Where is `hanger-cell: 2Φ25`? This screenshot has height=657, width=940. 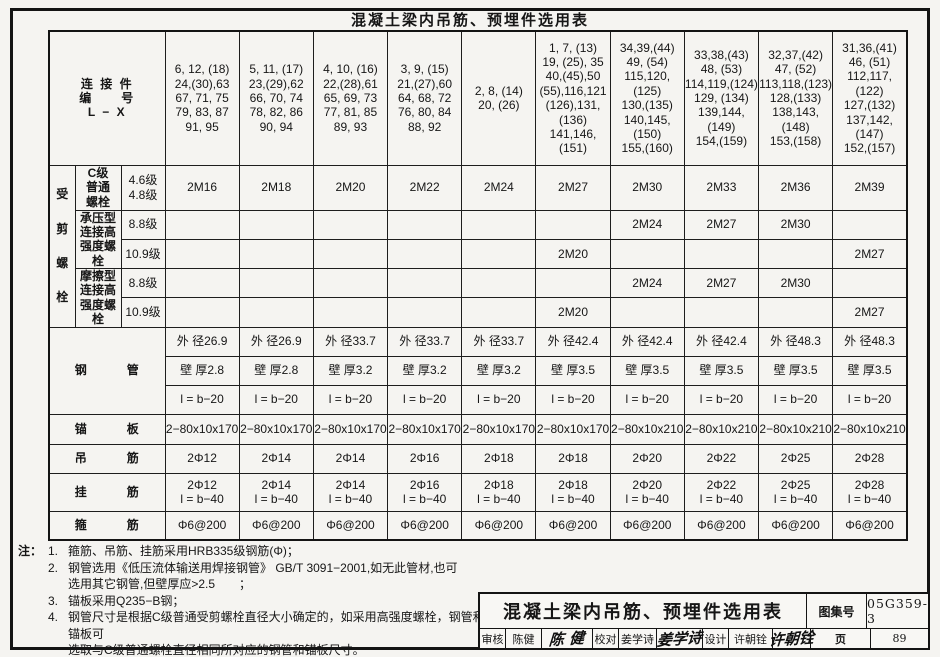
hanger-cell: 2Φ25 is located at coordinates (795, 458).